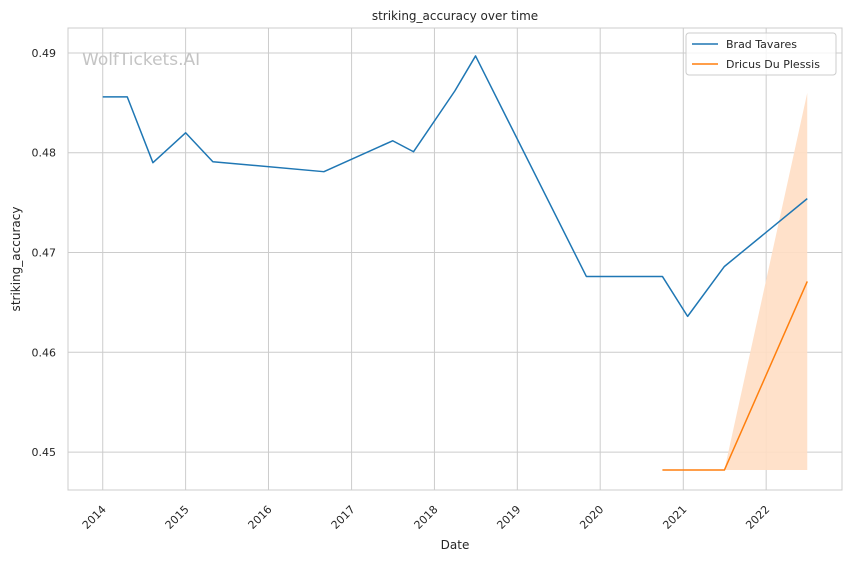  I want to click on legend-box, so click(761, 54).